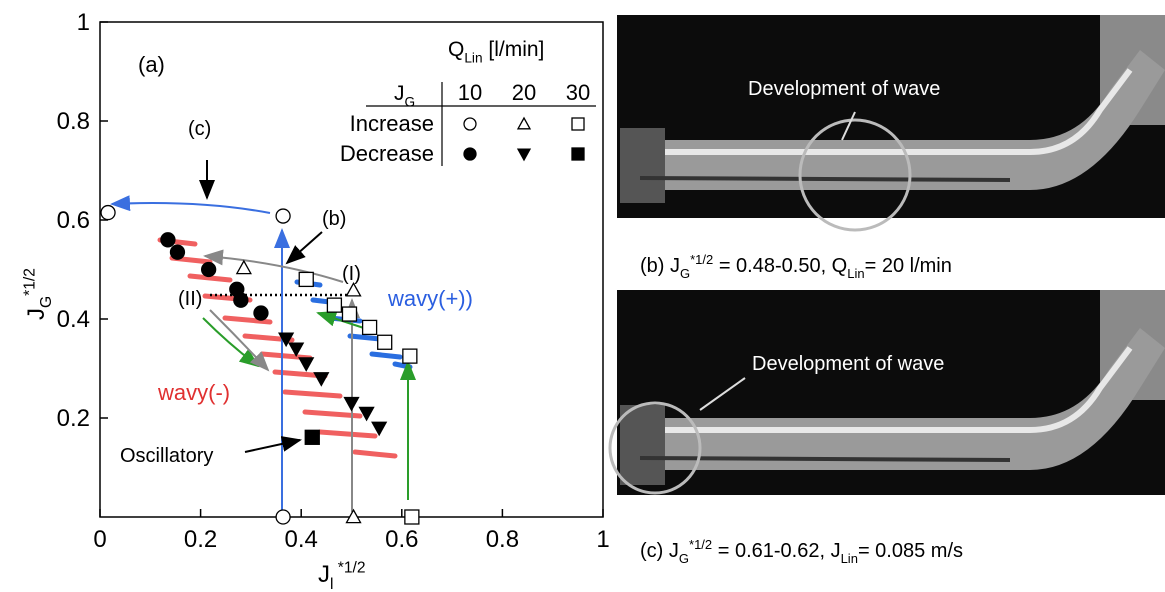  What do you see at coordinates (334, 219) in the screenshot?
I see `annotation: (b)` at bounding box center [334, 219].